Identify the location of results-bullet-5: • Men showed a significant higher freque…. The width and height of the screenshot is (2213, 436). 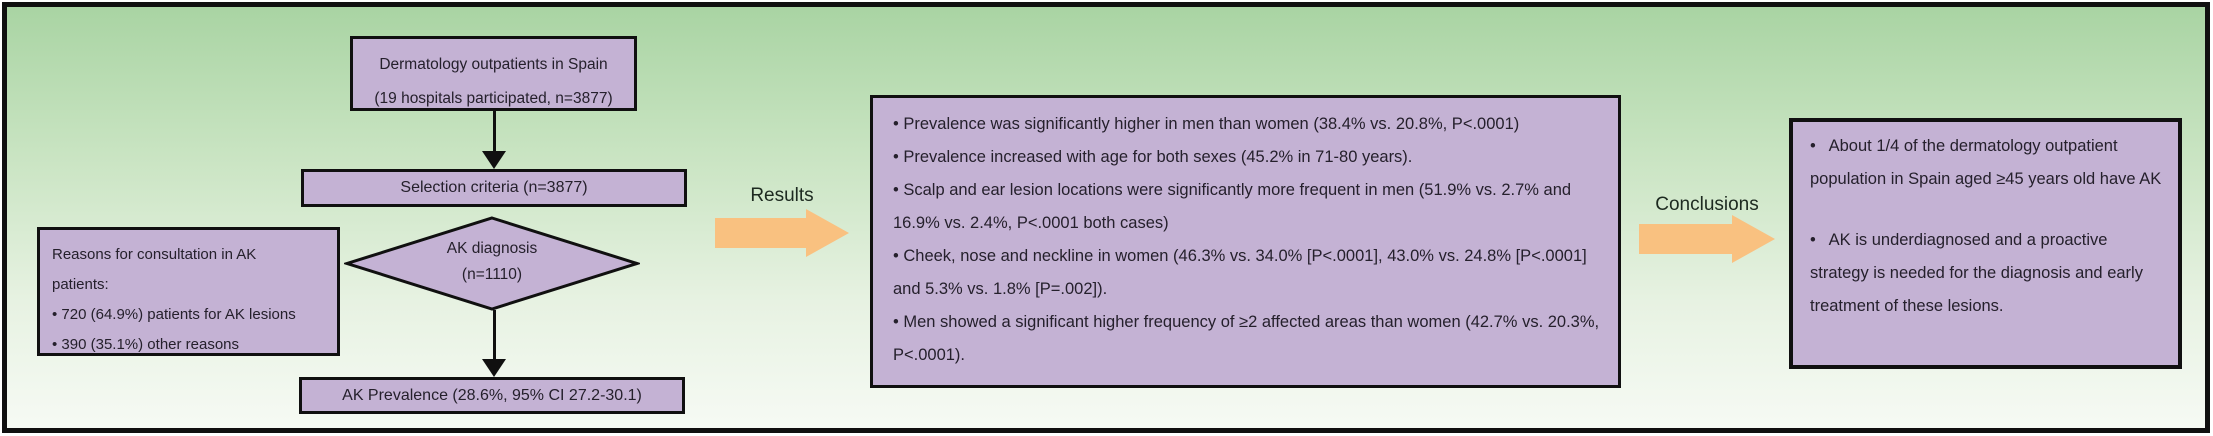
(1246, 338).